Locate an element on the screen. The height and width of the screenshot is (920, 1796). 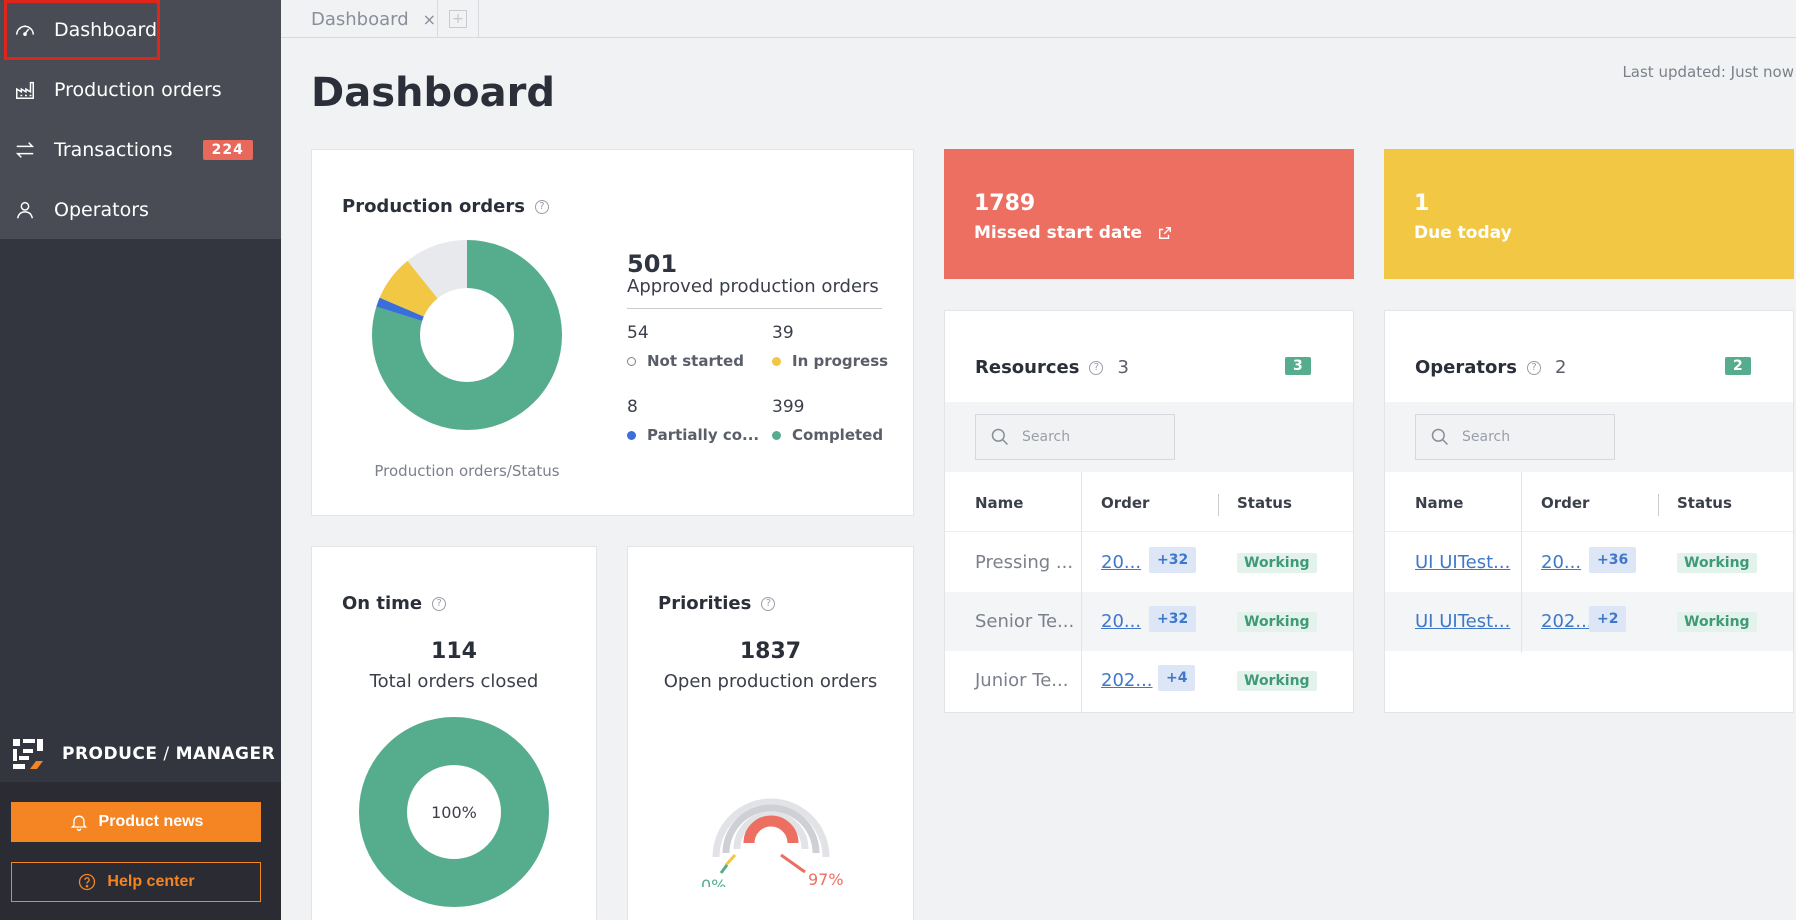
product-news-label: Product news is located at coordinates (151, 821).